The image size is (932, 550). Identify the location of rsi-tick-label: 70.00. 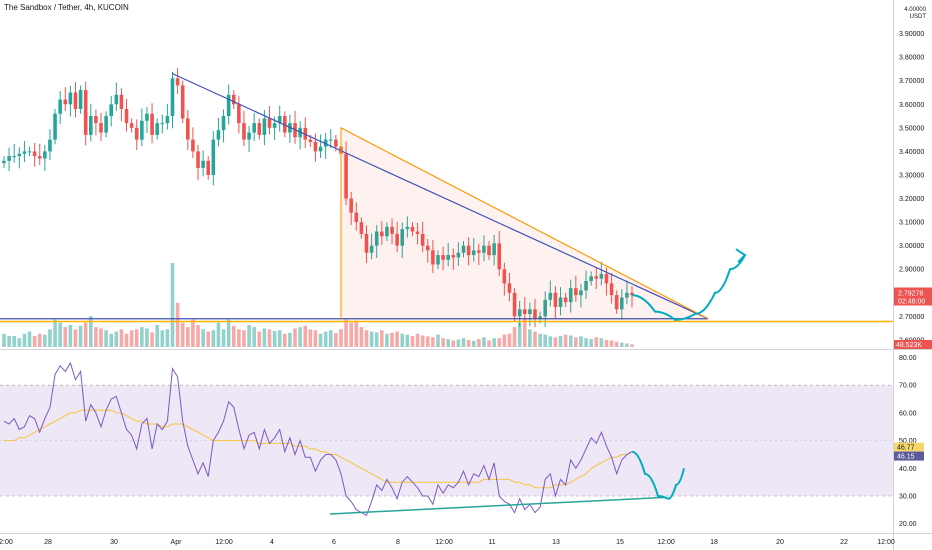
(908, 386).